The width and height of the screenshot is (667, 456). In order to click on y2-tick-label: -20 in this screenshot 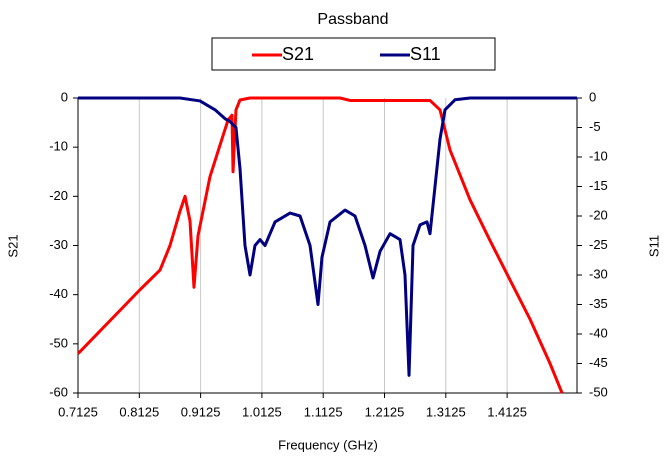, I will do `click(598, 214)`.